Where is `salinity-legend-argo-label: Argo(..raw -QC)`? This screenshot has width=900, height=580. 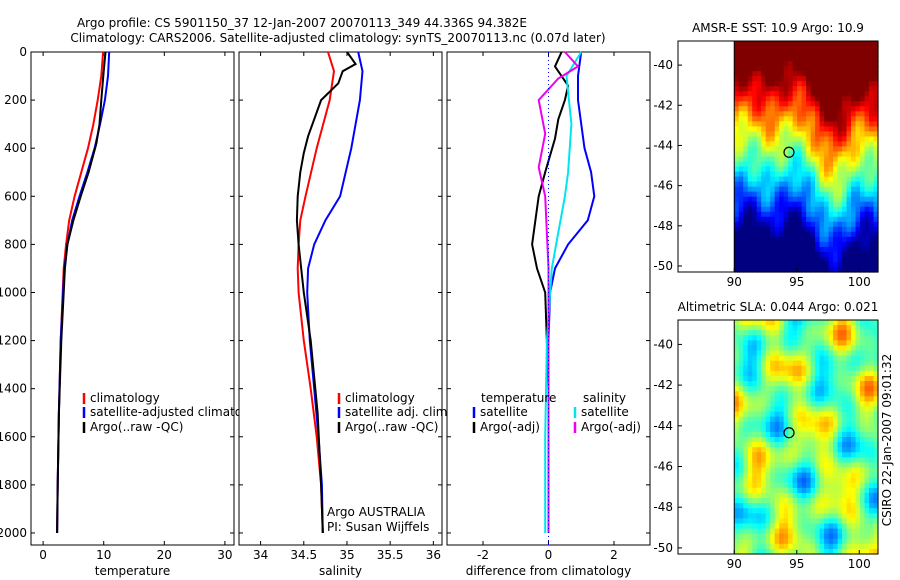
salinity-legend-argo-label: Argo(..raw -QC) is located at coordinates (391, 427).